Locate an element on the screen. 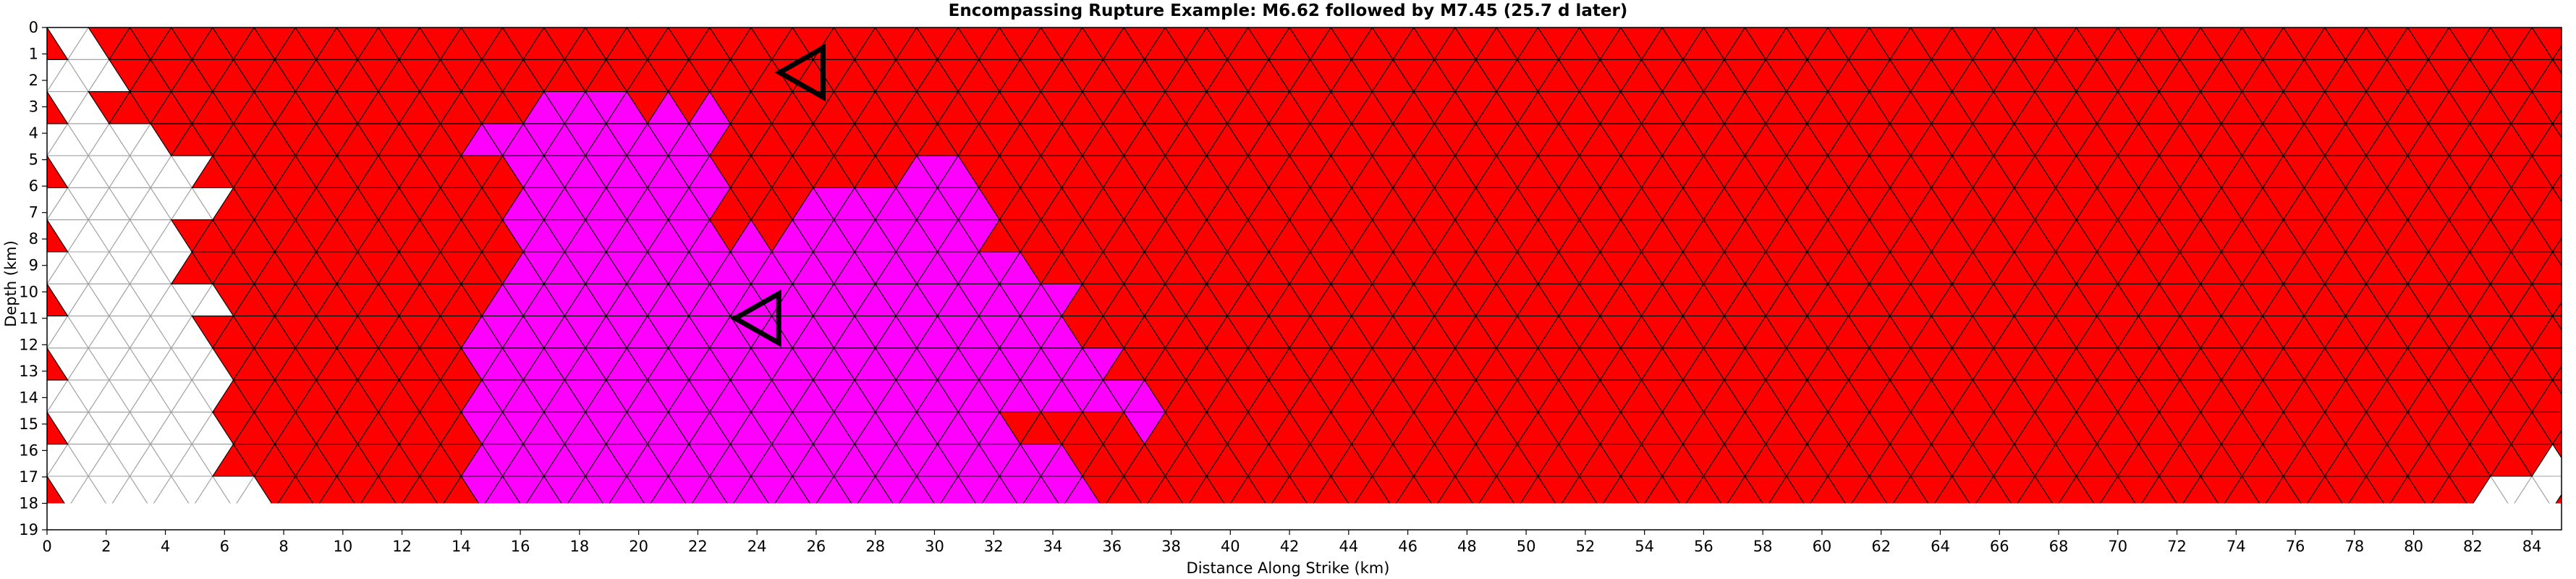  x-tick-label: 42 is located at coordinates (1290, 546).